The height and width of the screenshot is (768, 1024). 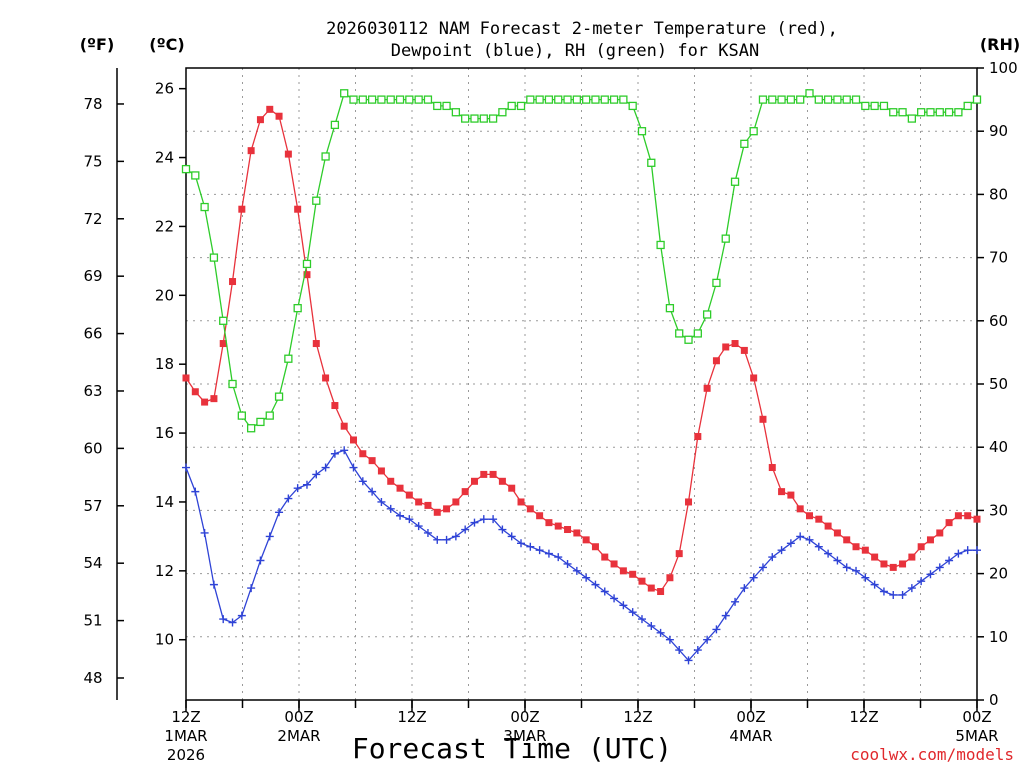 I want to click on rh-tick-label: 100, so click(x=1003, y=68).